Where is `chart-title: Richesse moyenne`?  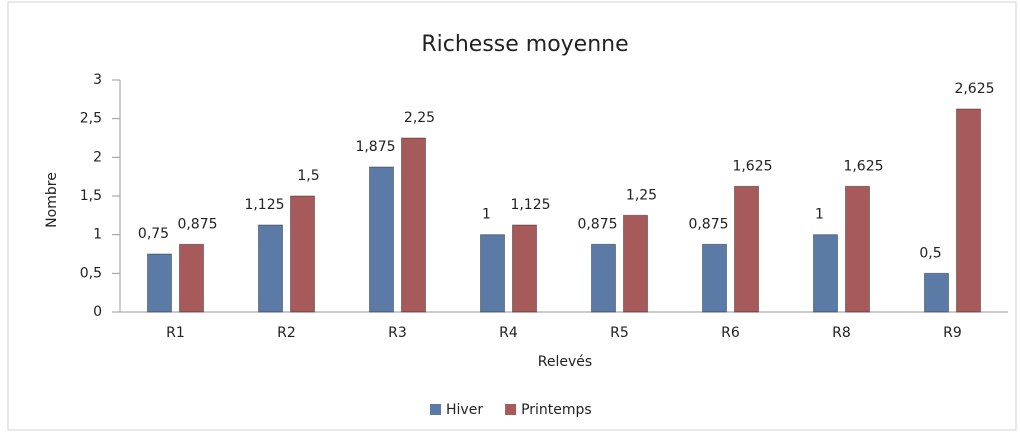 chart-title: Richesse moyenne is located at coordinates (524, 44).